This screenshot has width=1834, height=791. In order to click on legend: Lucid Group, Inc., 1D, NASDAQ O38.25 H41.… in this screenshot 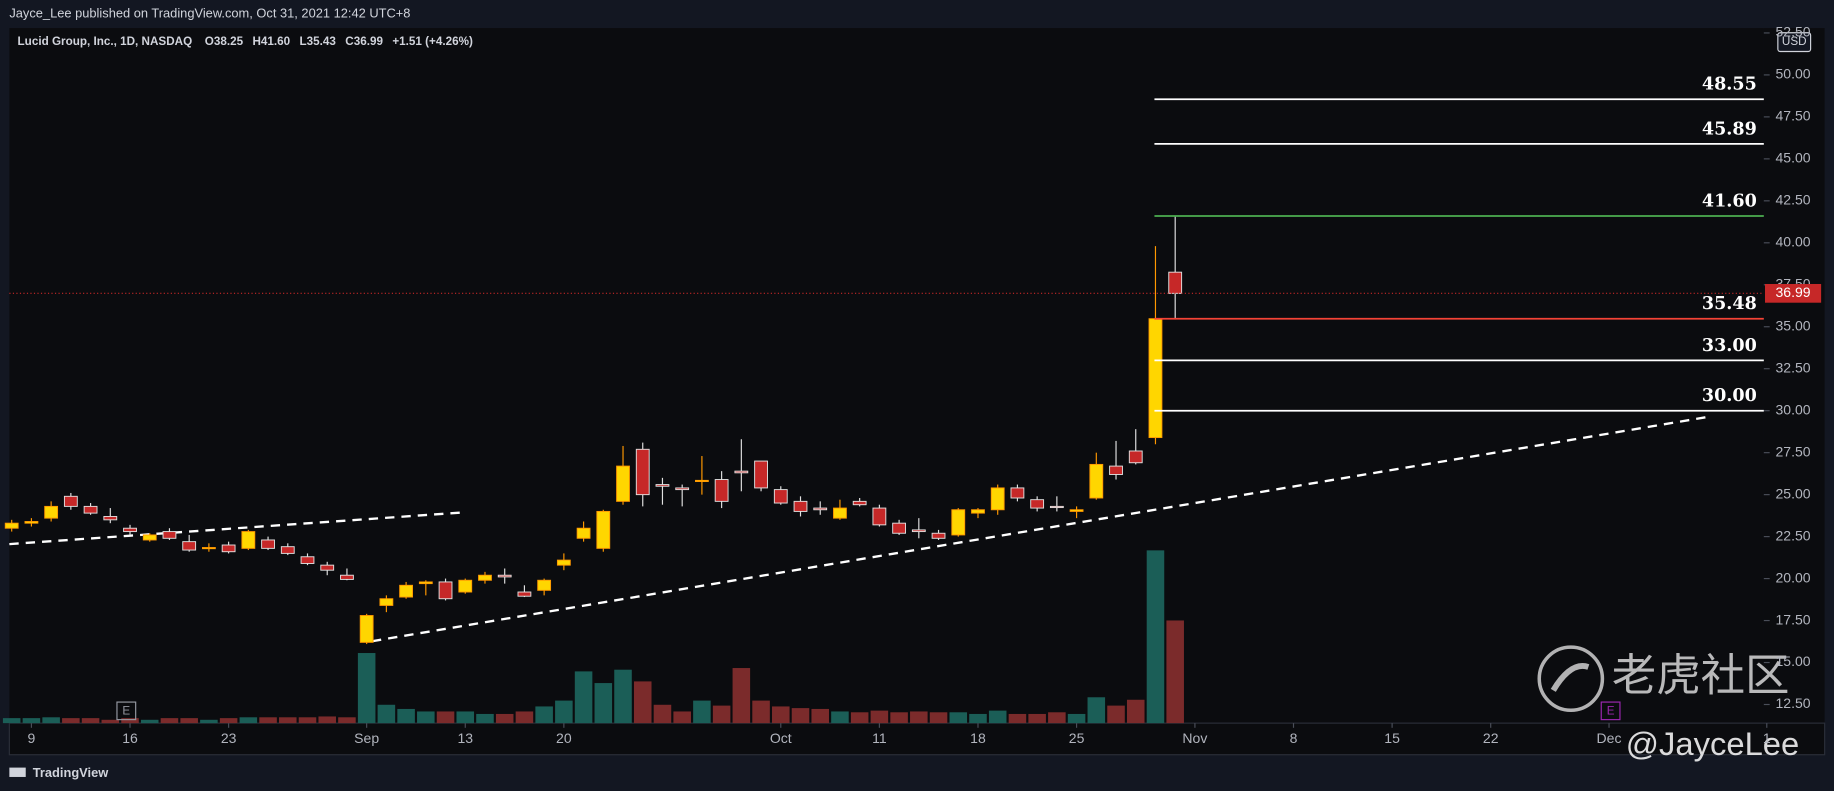, I will do `click(245, 41)`.